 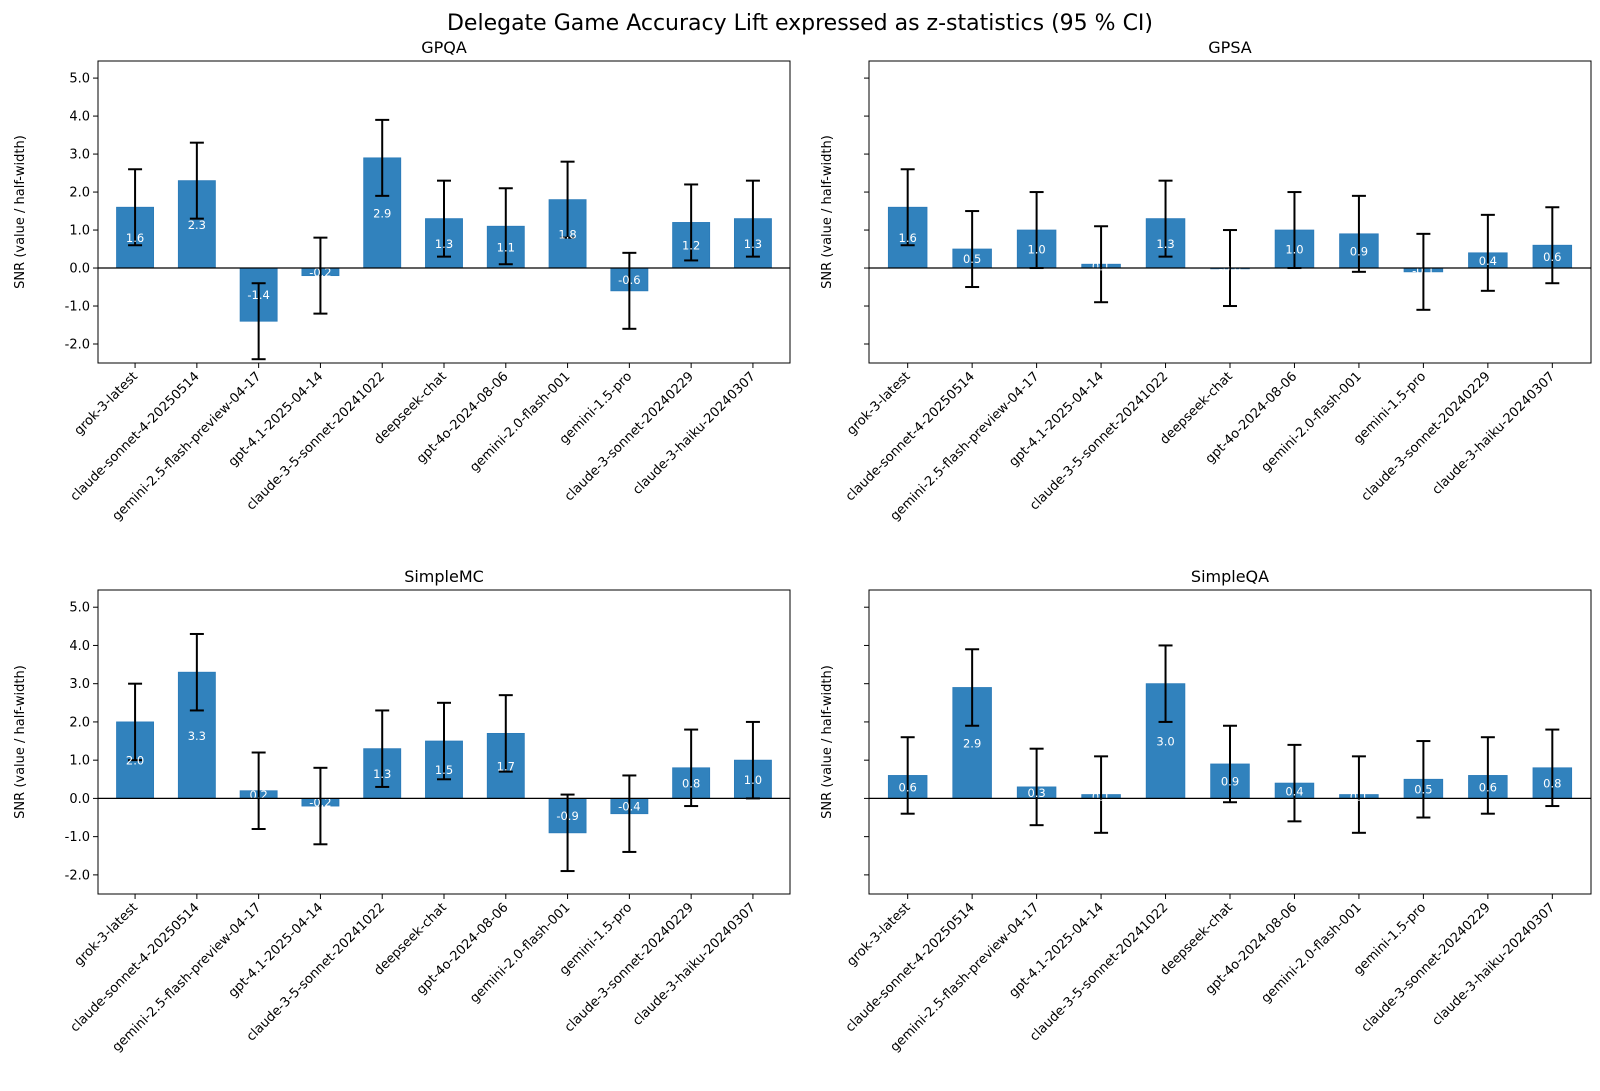 What do you see at coordinates (1036, 793) in the screenshot?
I see `bar-value-label: 0.3` at bounding box center [1036, 793].